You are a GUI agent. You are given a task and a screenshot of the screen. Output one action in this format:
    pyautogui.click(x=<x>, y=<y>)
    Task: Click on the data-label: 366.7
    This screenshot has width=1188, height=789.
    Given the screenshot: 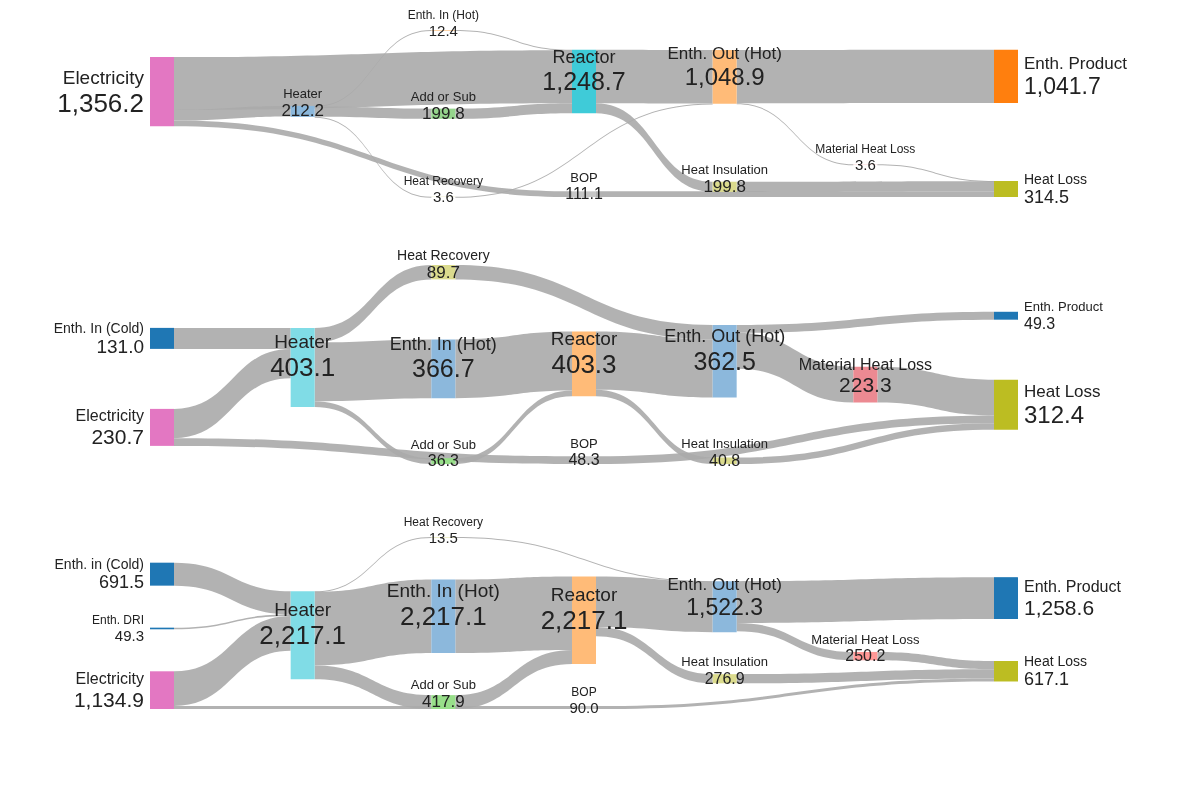 What is the action you would take?
    pyautogui.click(x=443, y=368)
    